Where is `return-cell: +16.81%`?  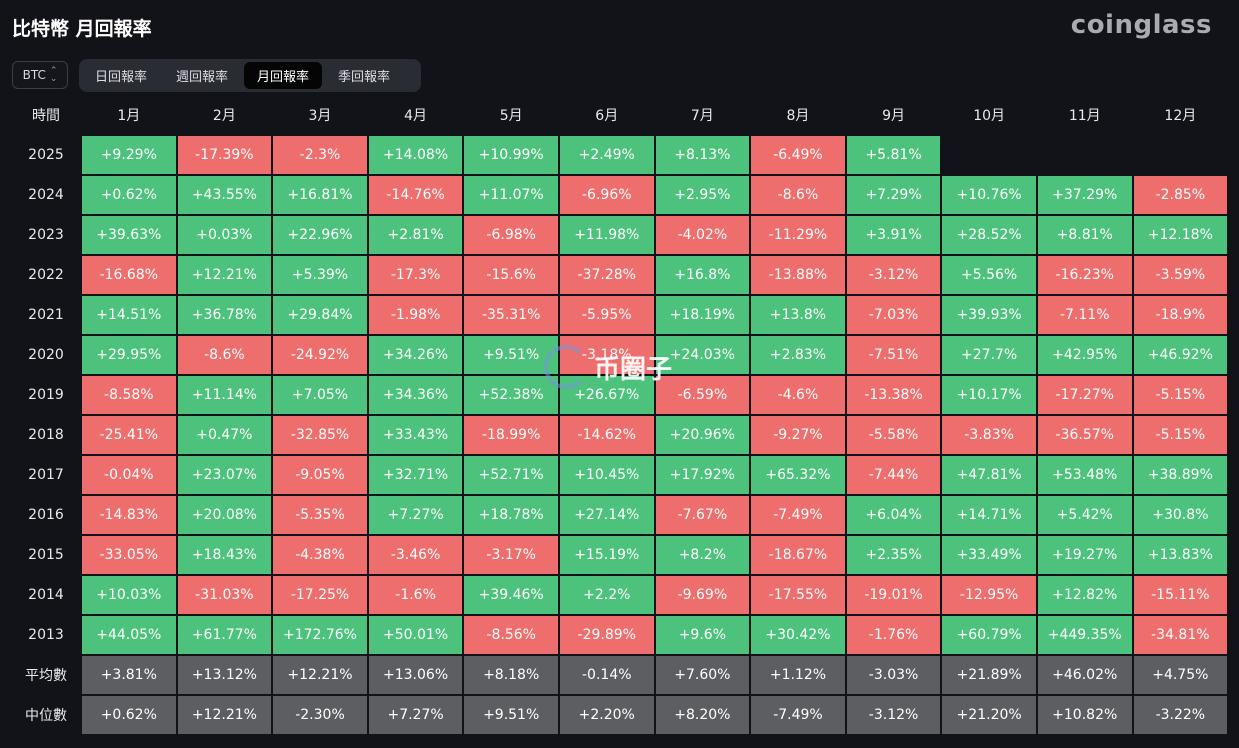 return-cell: +16.81% is located at coordinates (320, 195).